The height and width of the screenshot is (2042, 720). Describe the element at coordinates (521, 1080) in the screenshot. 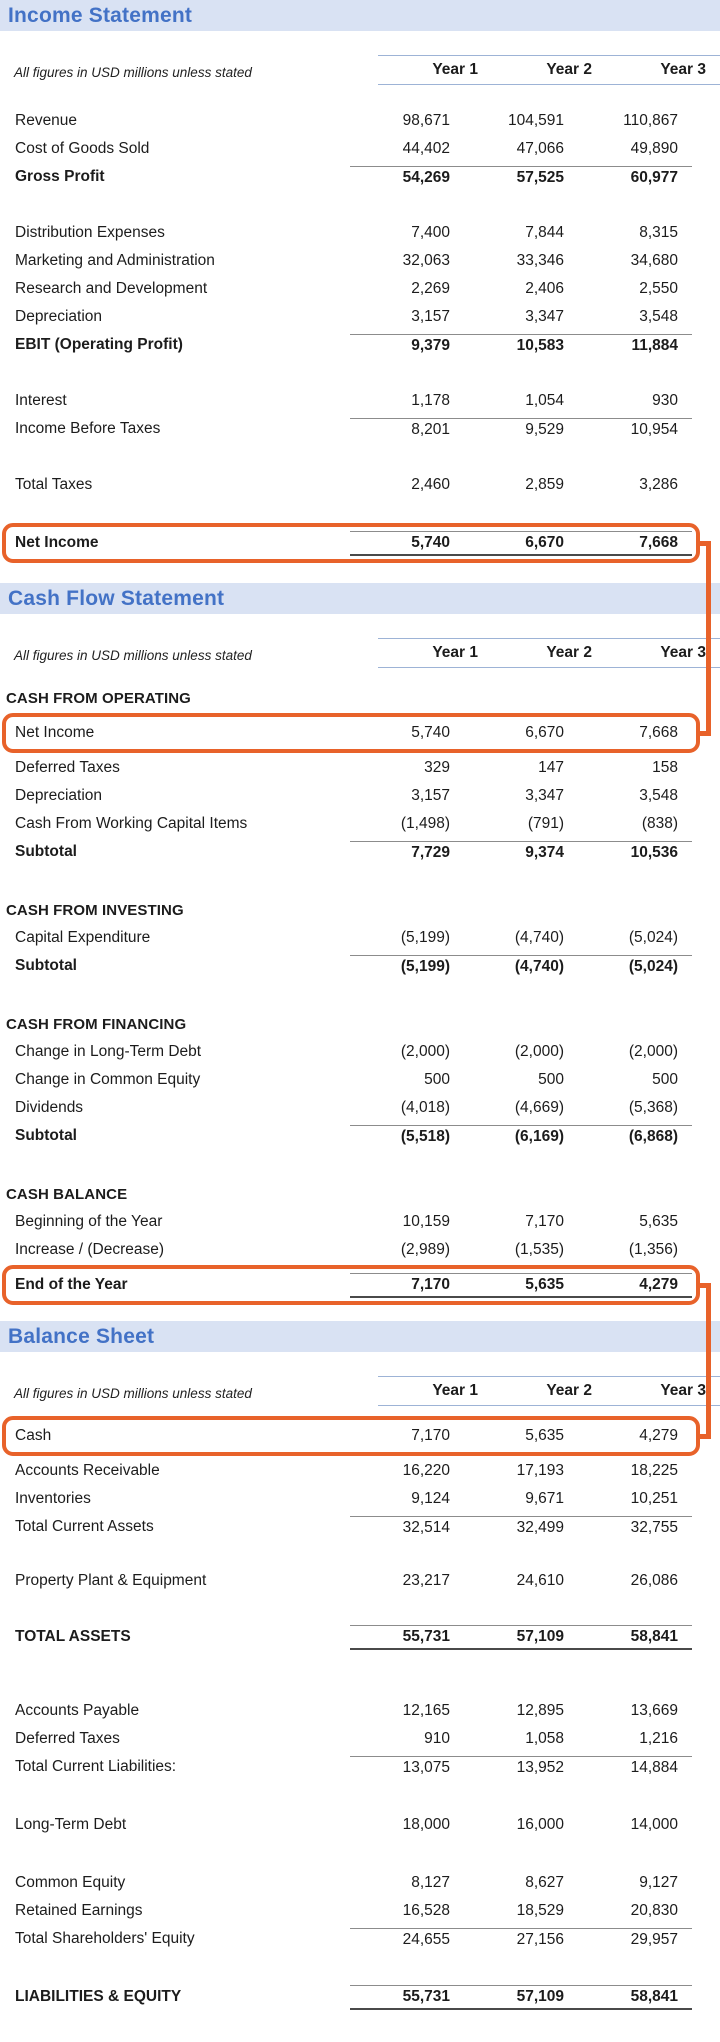

I see `row-values: 500 500 500` at that location.